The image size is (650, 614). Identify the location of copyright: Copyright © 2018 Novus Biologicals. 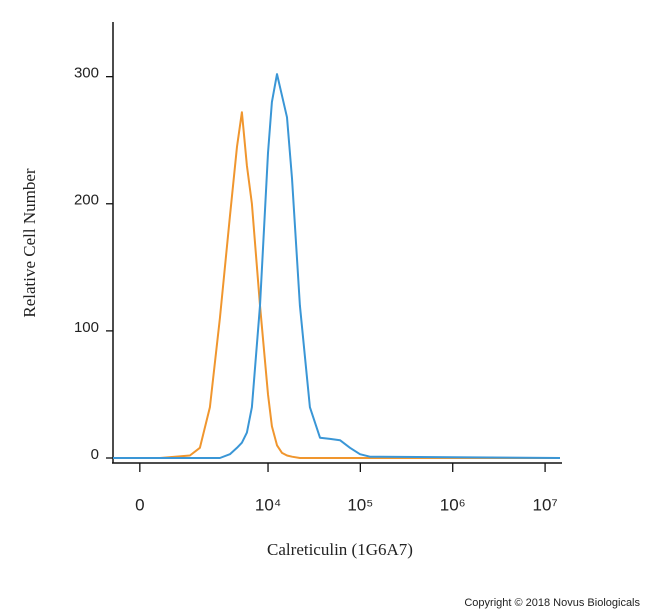
(552, 603).